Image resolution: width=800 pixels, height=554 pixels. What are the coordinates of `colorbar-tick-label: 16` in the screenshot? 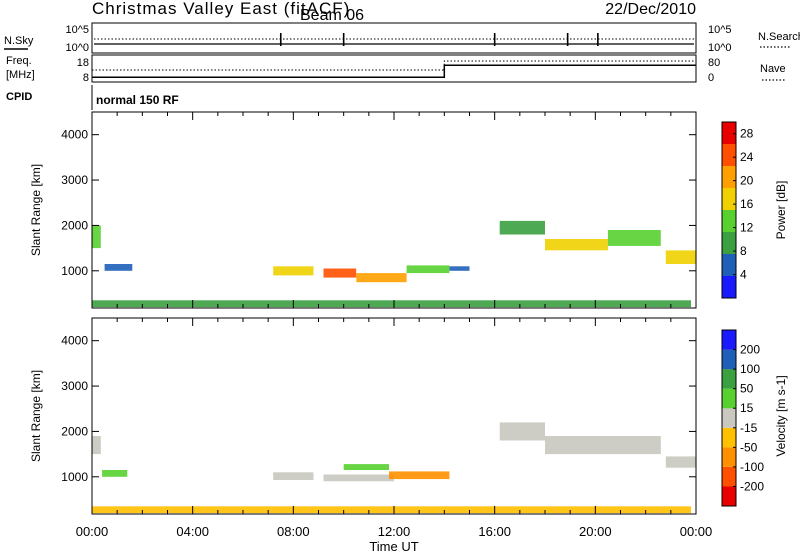 It's located at (747, 204).